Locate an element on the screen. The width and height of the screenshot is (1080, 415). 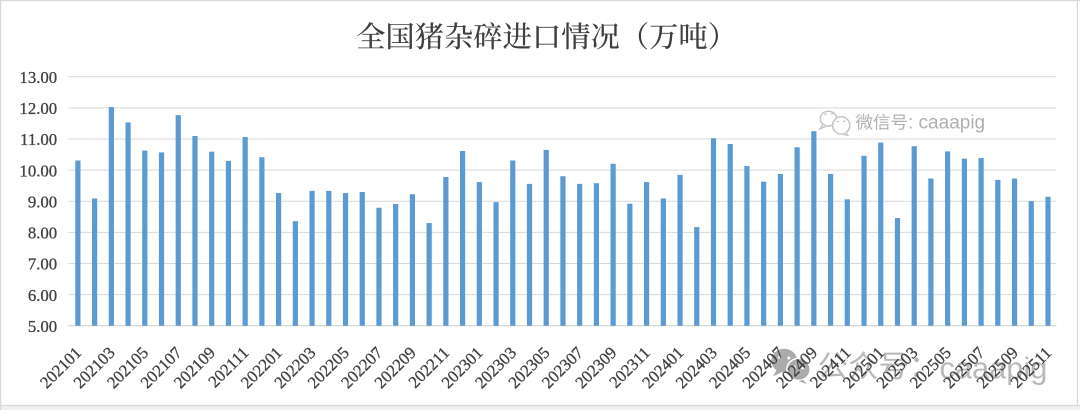
svg-text: 8.00 is located at coordinates (42, 233).